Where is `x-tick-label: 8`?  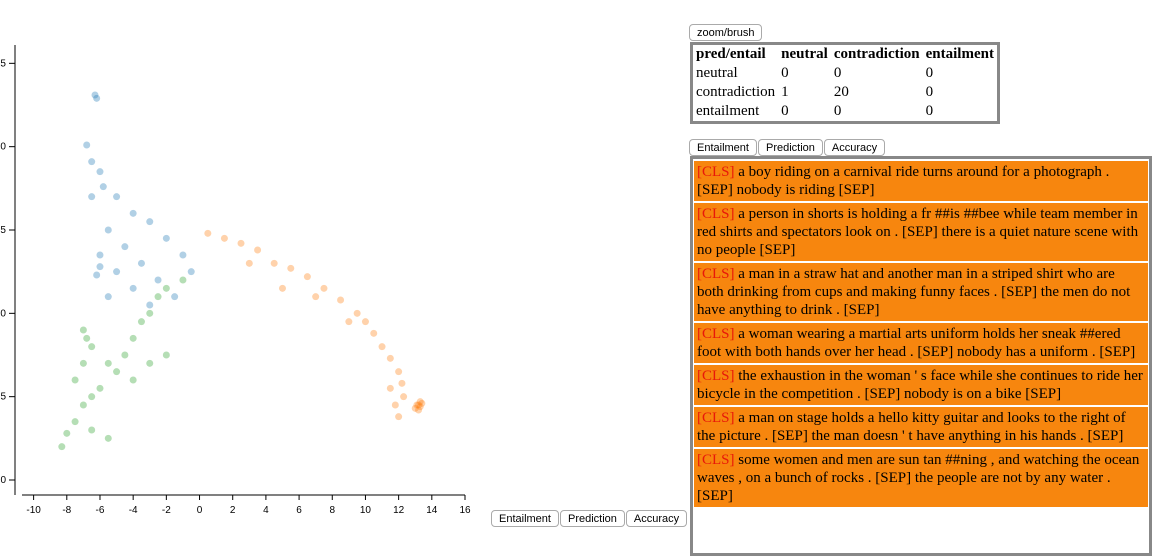 x-tick-label: 8 is located at coordinates (332, 510).